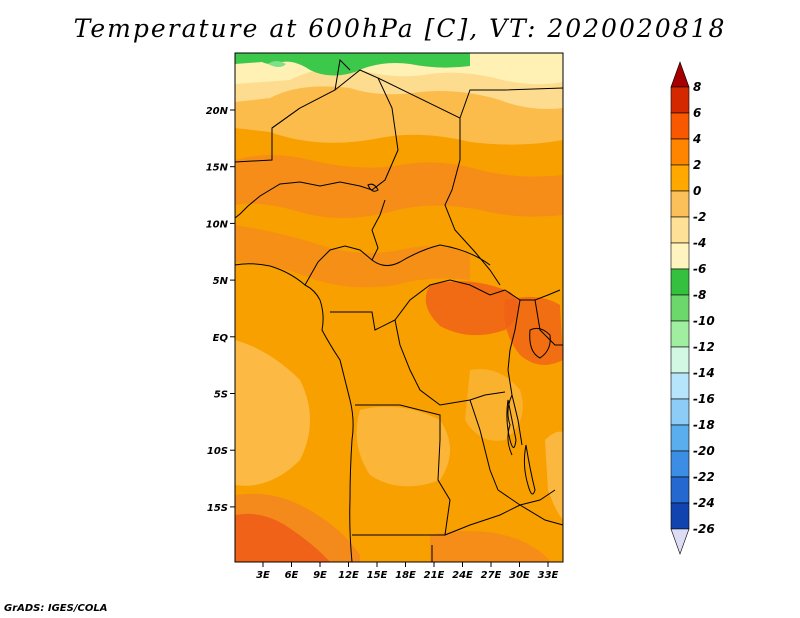 This screenshot has height=618, width=800. What do you see at coordinates (519, 575) in the screenshot?
I see `lon-tick-label: 30E` at bounding box center [519, 575].